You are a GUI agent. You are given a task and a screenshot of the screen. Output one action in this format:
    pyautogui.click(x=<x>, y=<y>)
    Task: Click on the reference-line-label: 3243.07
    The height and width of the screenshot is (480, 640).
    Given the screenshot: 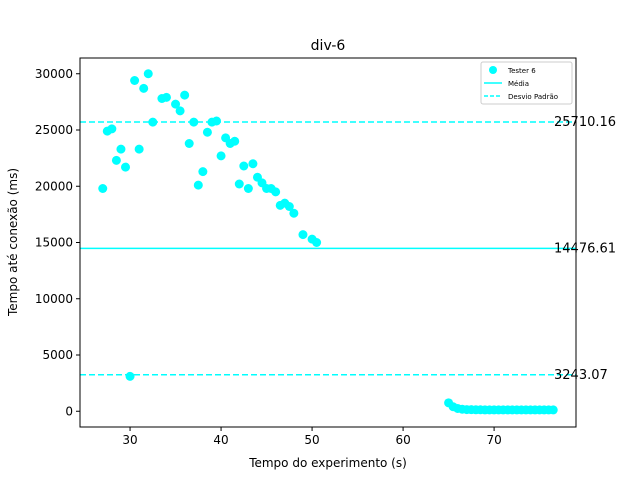 What is the action you would take?
    pyautogui.click(x=581, y=375)
    